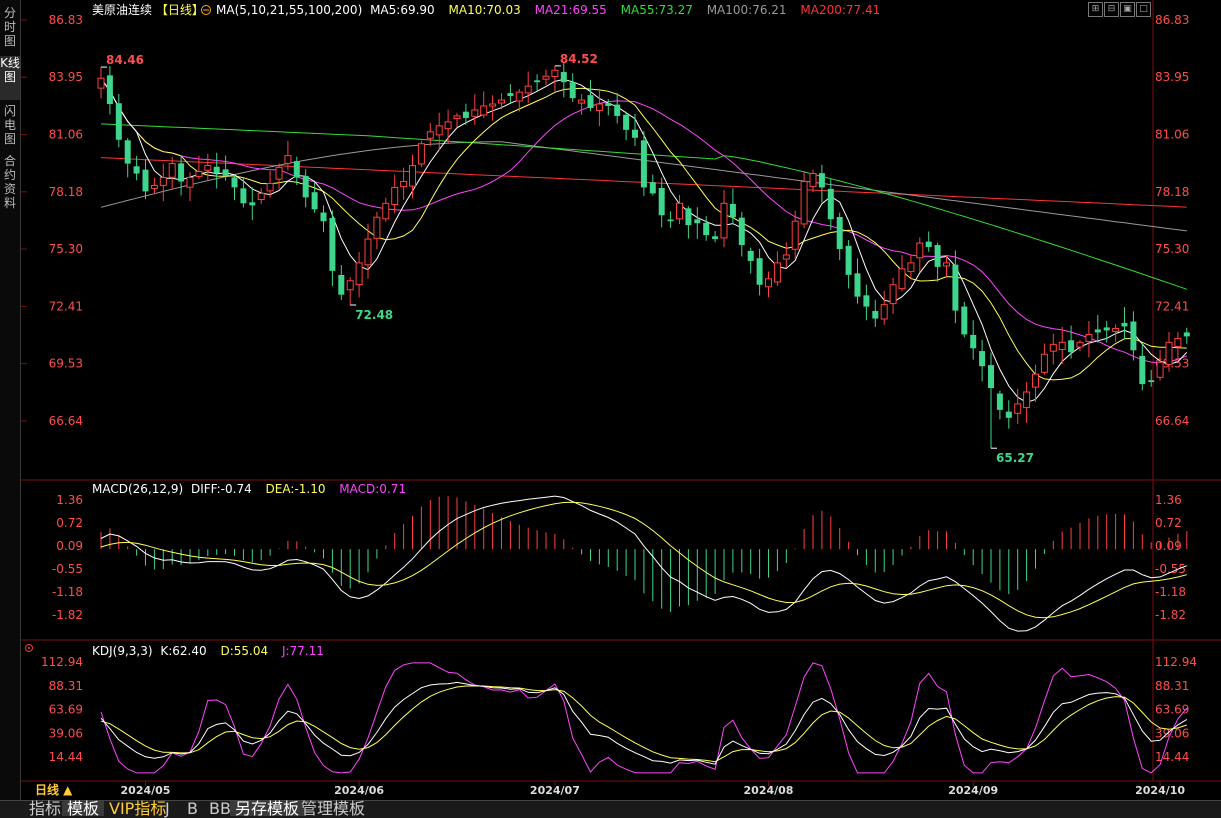 This screenshot has width=1221, height=818. Describe the element at coordinates (657, 10) in the screenshot. I see `ma55-value: MA55:73.27` at that location.